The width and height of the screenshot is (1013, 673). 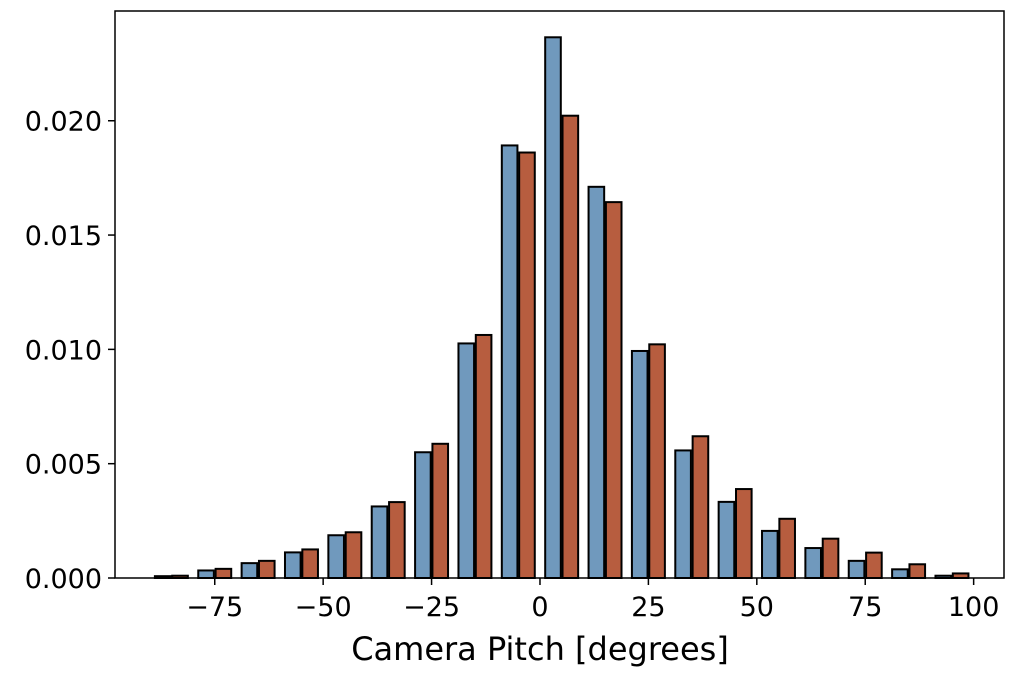 I want to click on y-tick-label: 0.010, so click(x=63, y=350).